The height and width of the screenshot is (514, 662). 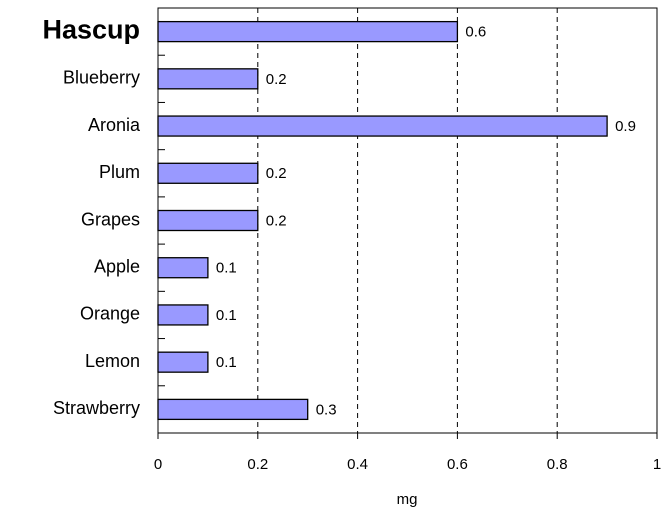 What do you see at coordinates (158, 464) in the screenshot?
I see `x-tick-label: 0` at bounding box center [158, 464].